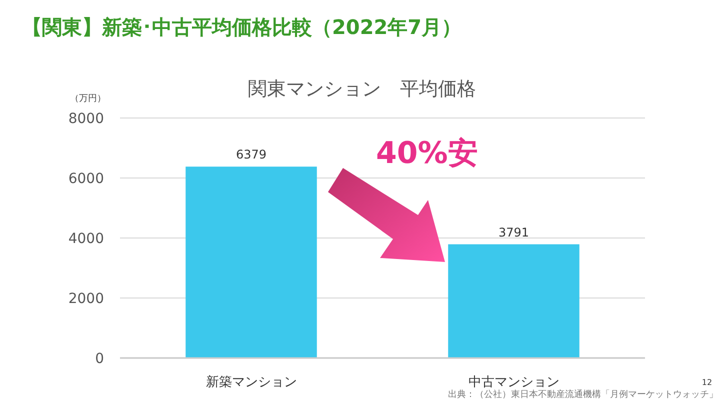 This screenshot has height=400, width=724. What do you see at coordinates (251, 155) in the screenshot?
I see `data-label: 6379` at bounding box center [251, 155].